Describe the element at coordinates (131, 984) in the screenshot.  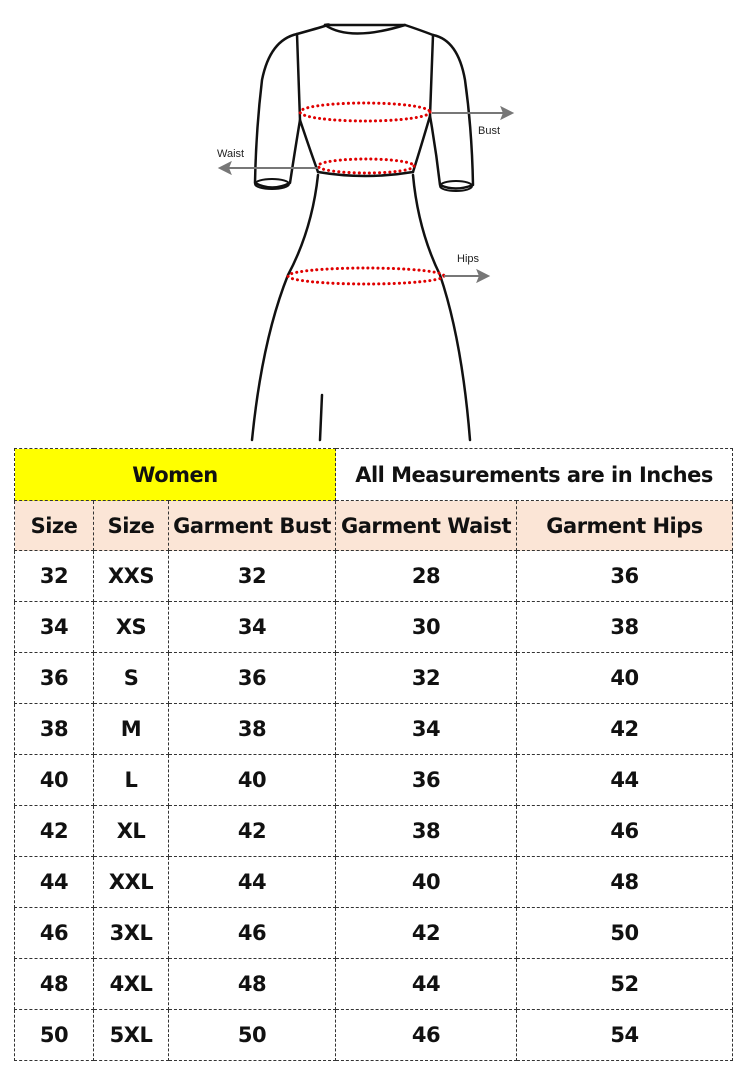
I see `table-cell: 4XL` at that location.